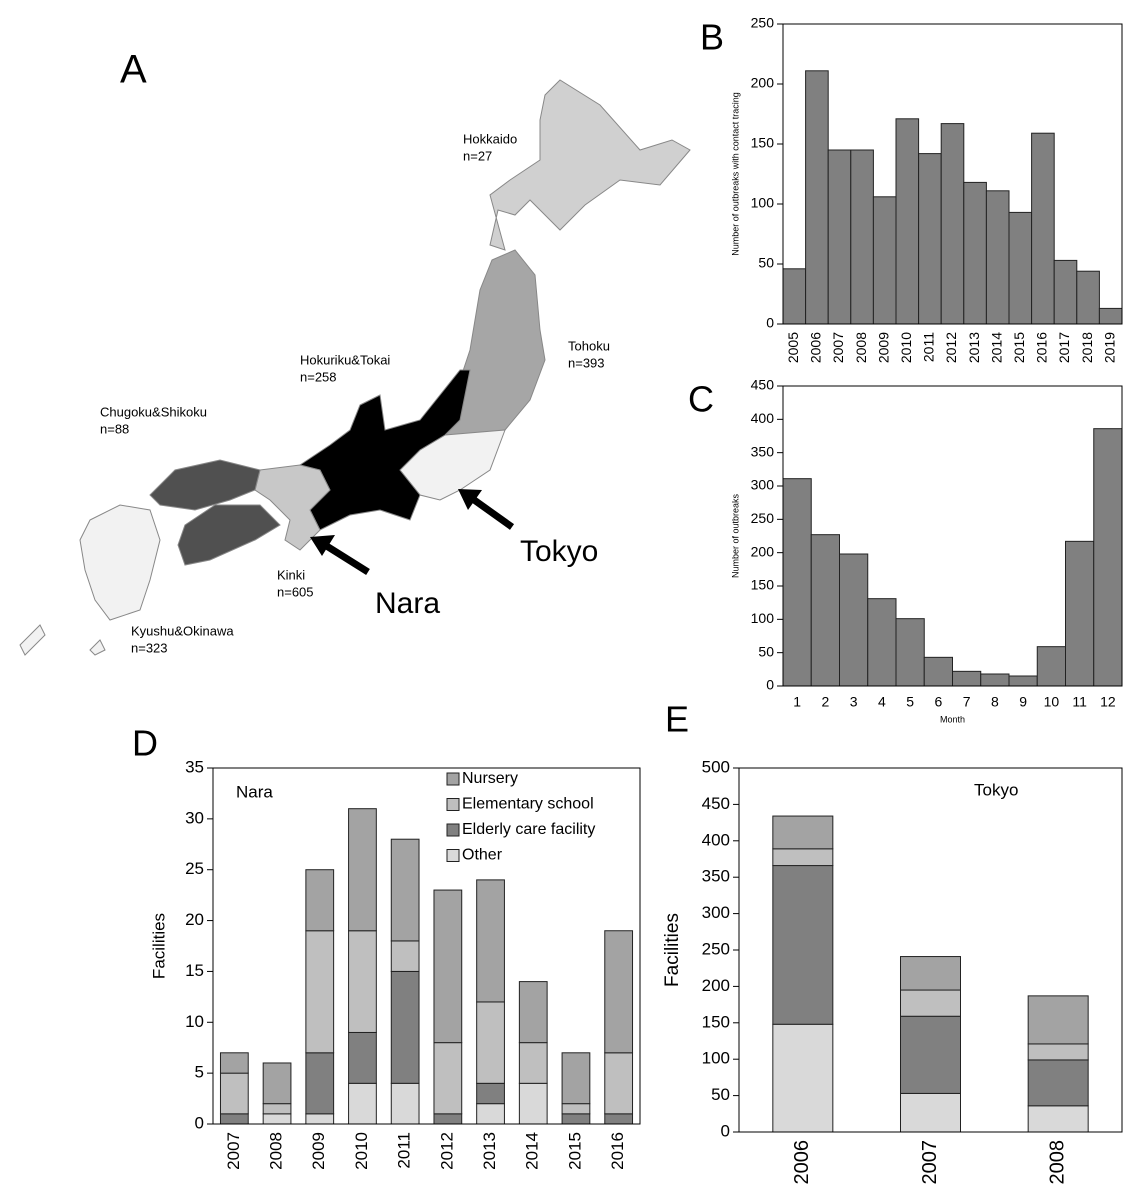 Image resolution: width=1138 pixels, height=1200 pixels. I want to click on x-tick-label: 2005, so click(793, 347).